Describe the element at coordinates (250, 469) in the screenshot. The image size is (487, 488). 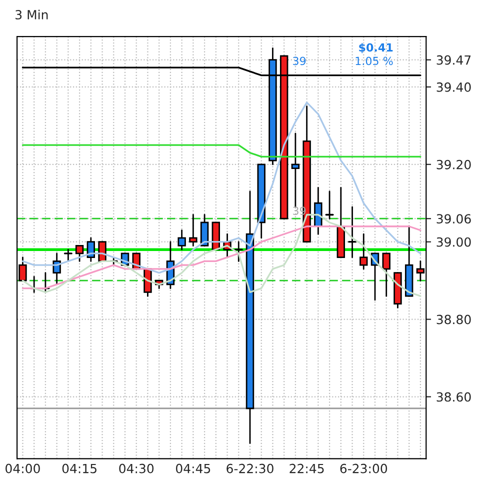
I see `x-tick-label: 6-22:30` at that location.